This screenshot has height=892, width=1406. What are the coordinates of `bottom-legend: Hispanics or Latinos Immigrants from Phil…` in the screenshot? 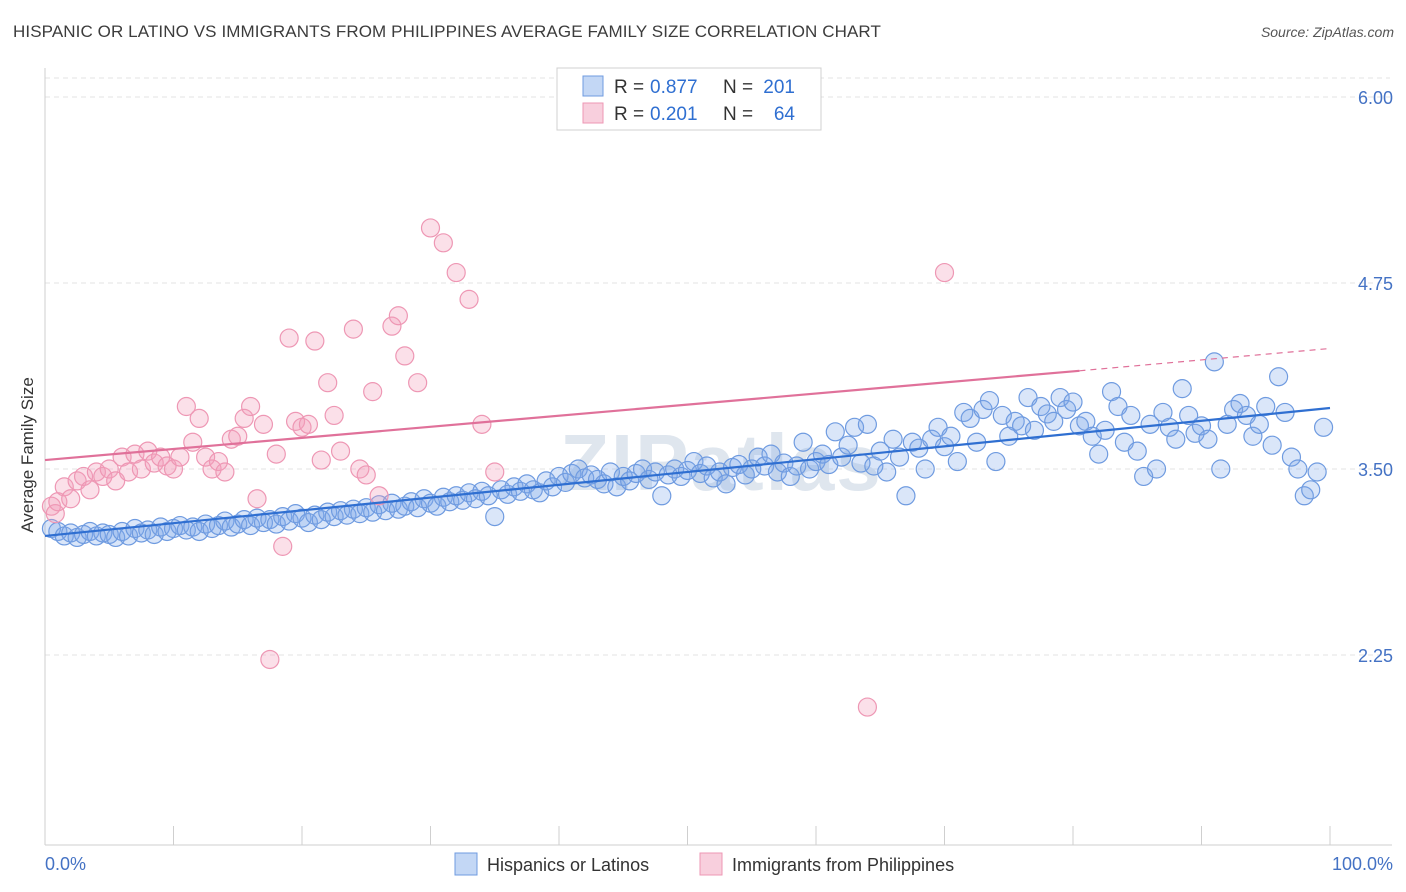 It's located at (704, 864).